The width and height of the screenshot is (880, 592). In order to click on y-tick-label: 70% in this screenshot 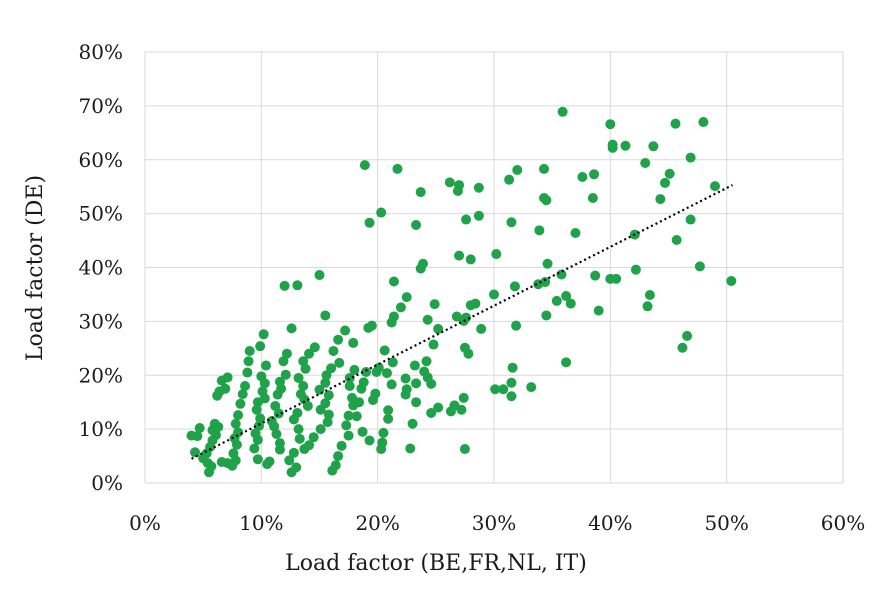, I will do `click(101, 106)`.